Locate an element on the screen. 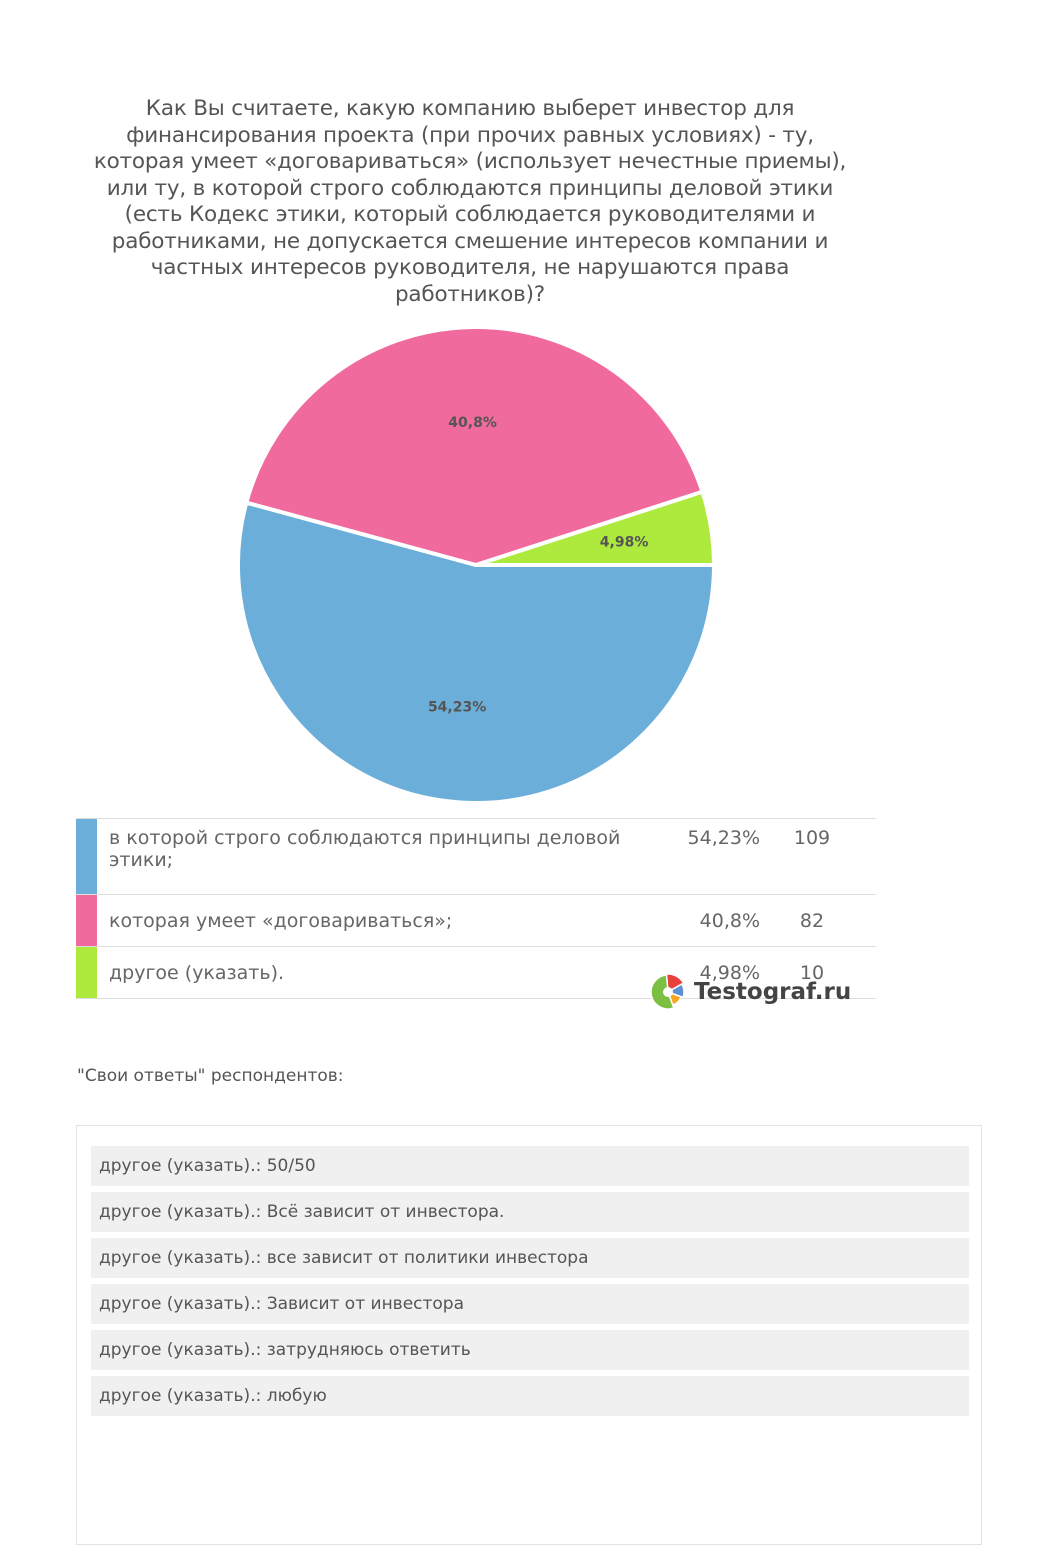 Image resolution: width=1060 pixels, height=1545 pixels. answer-item: другое (указать).: любую is located at coordinates (530, 1396).